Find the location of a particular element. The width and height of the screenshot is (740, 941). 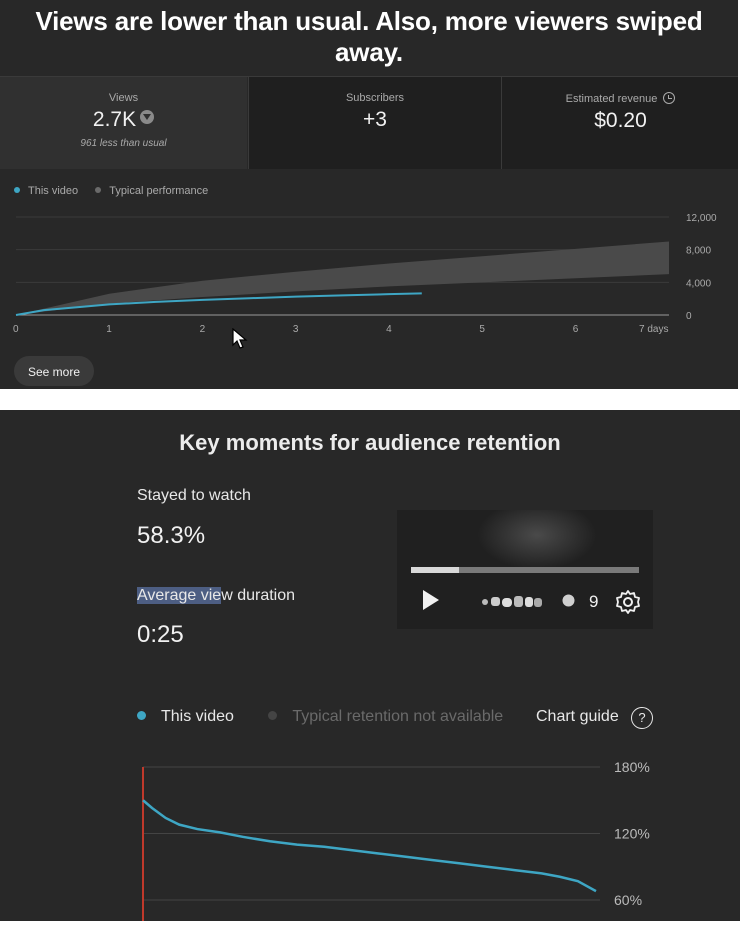

this-video-line is located at coordinates (218, 304).